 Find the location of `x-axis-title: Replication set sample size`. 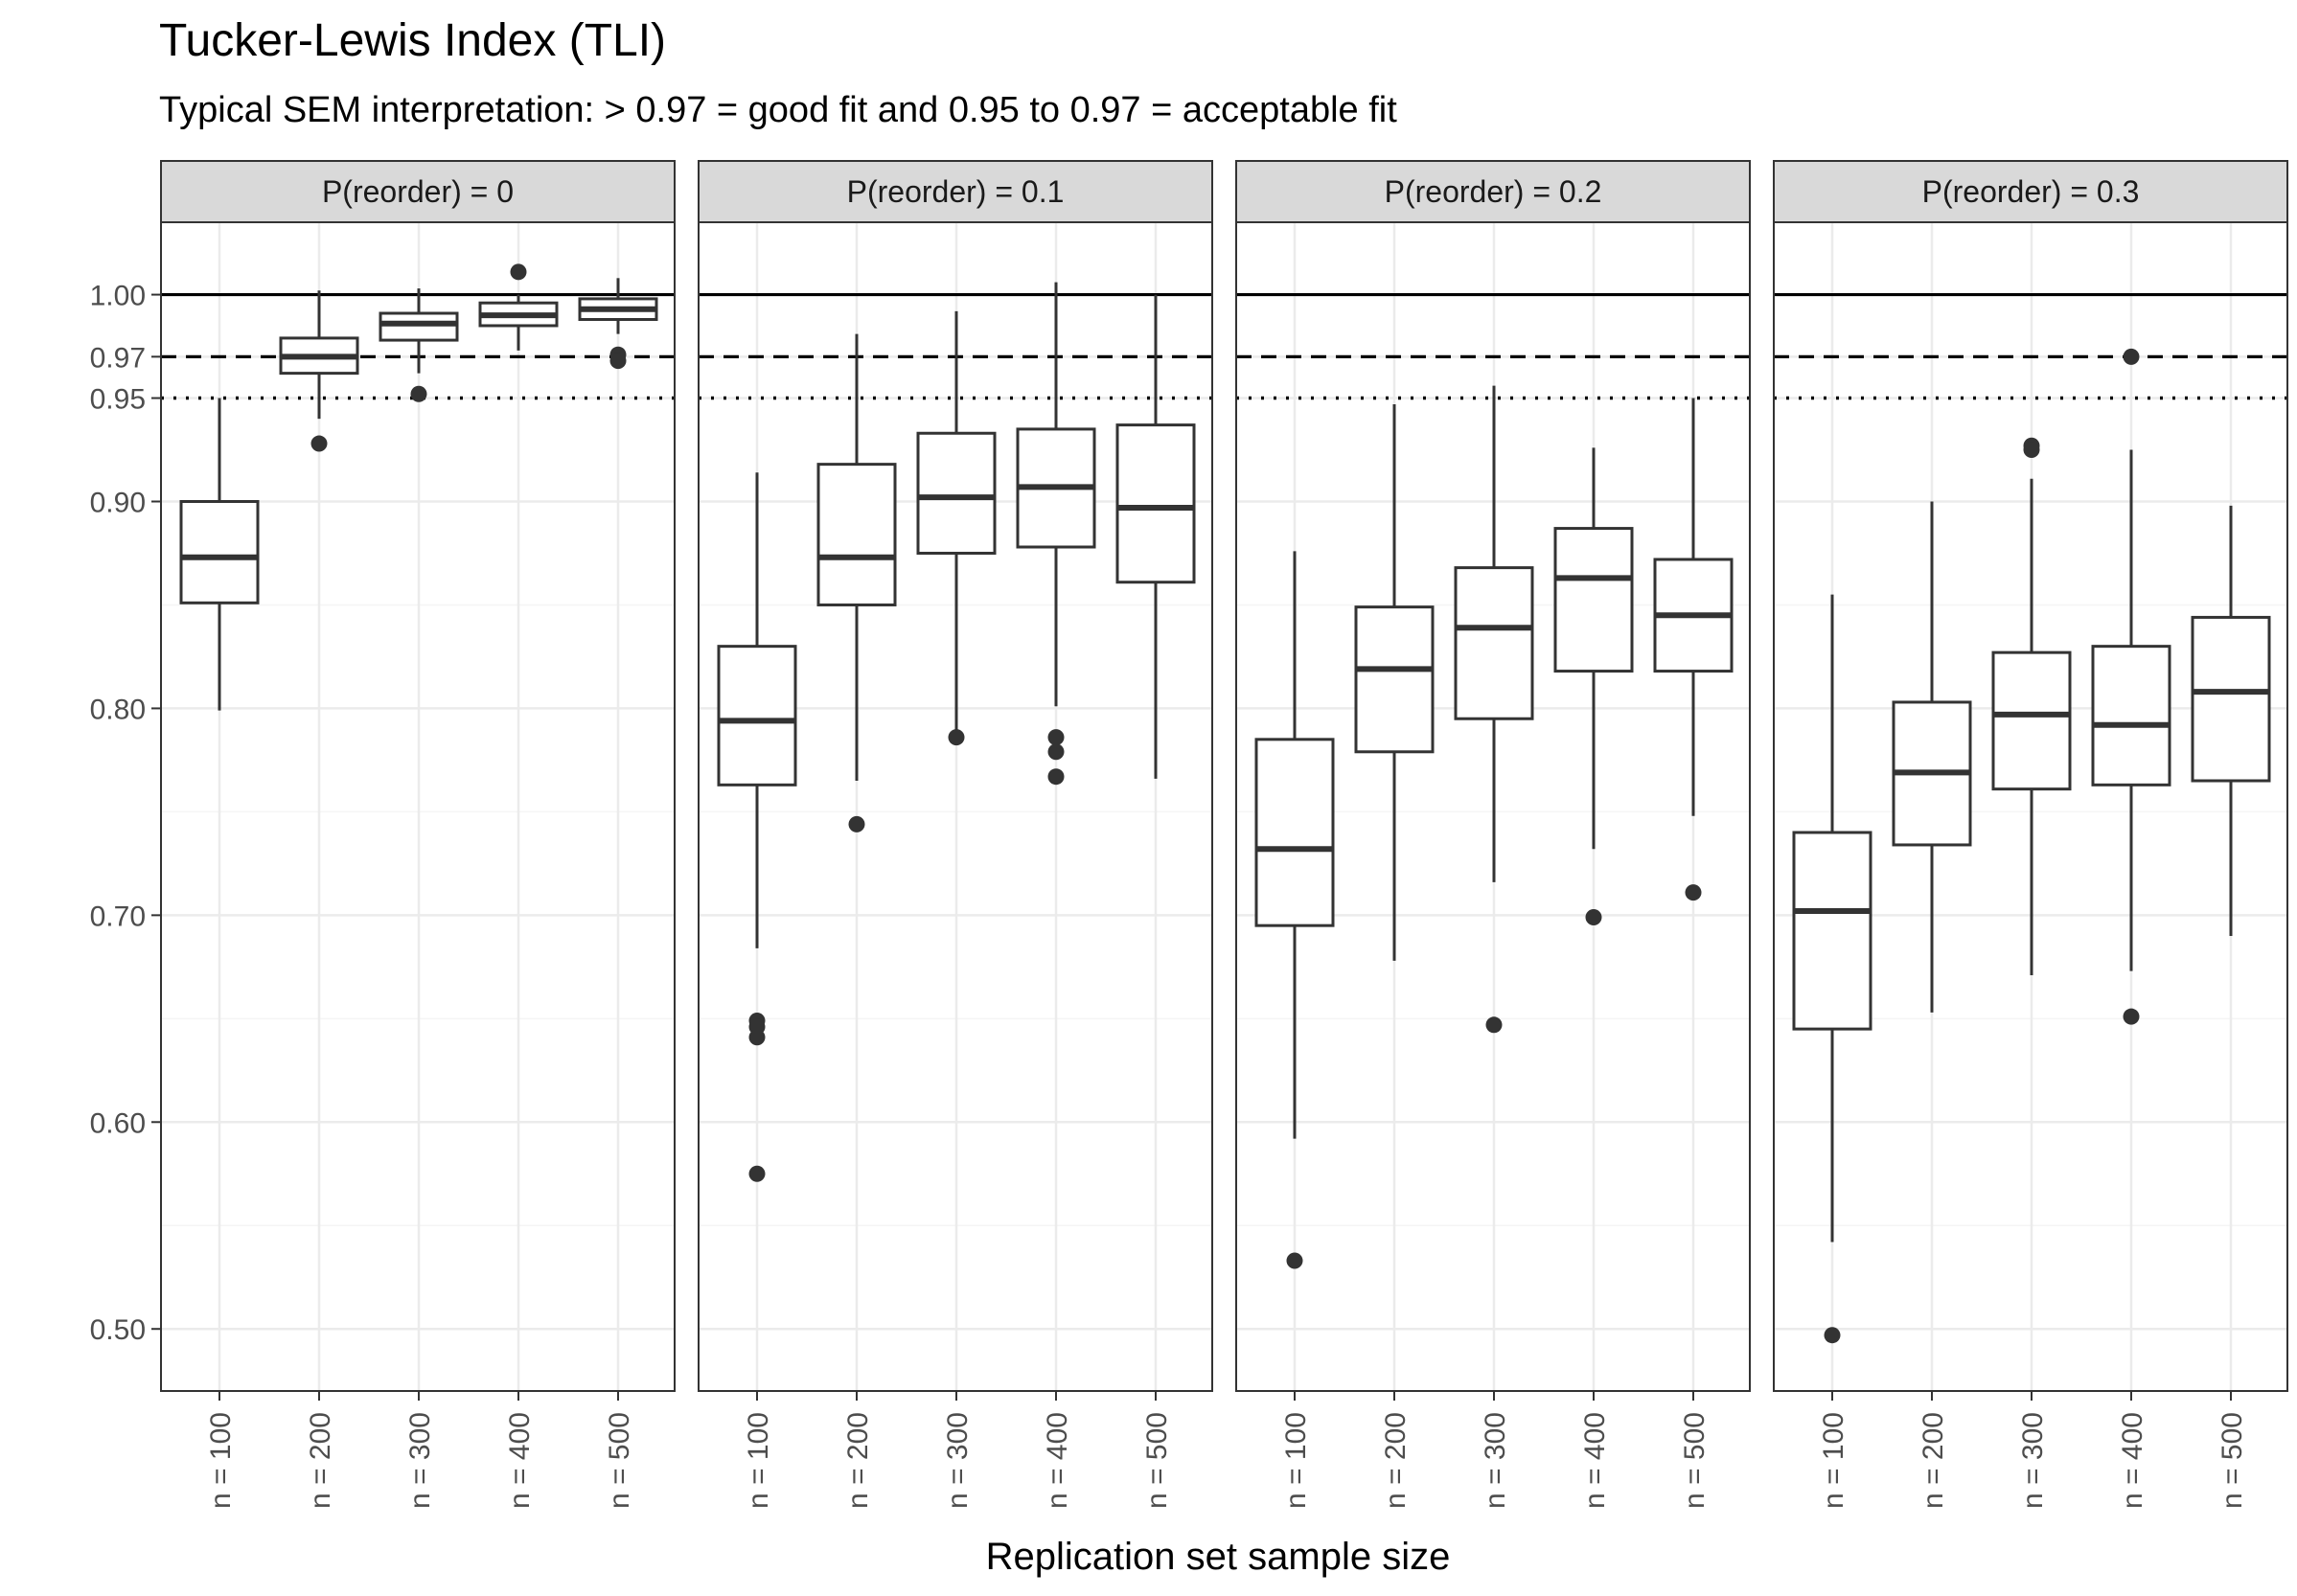

x-axis-title: Replication set sample size is located at coordinates (1218, 1557).